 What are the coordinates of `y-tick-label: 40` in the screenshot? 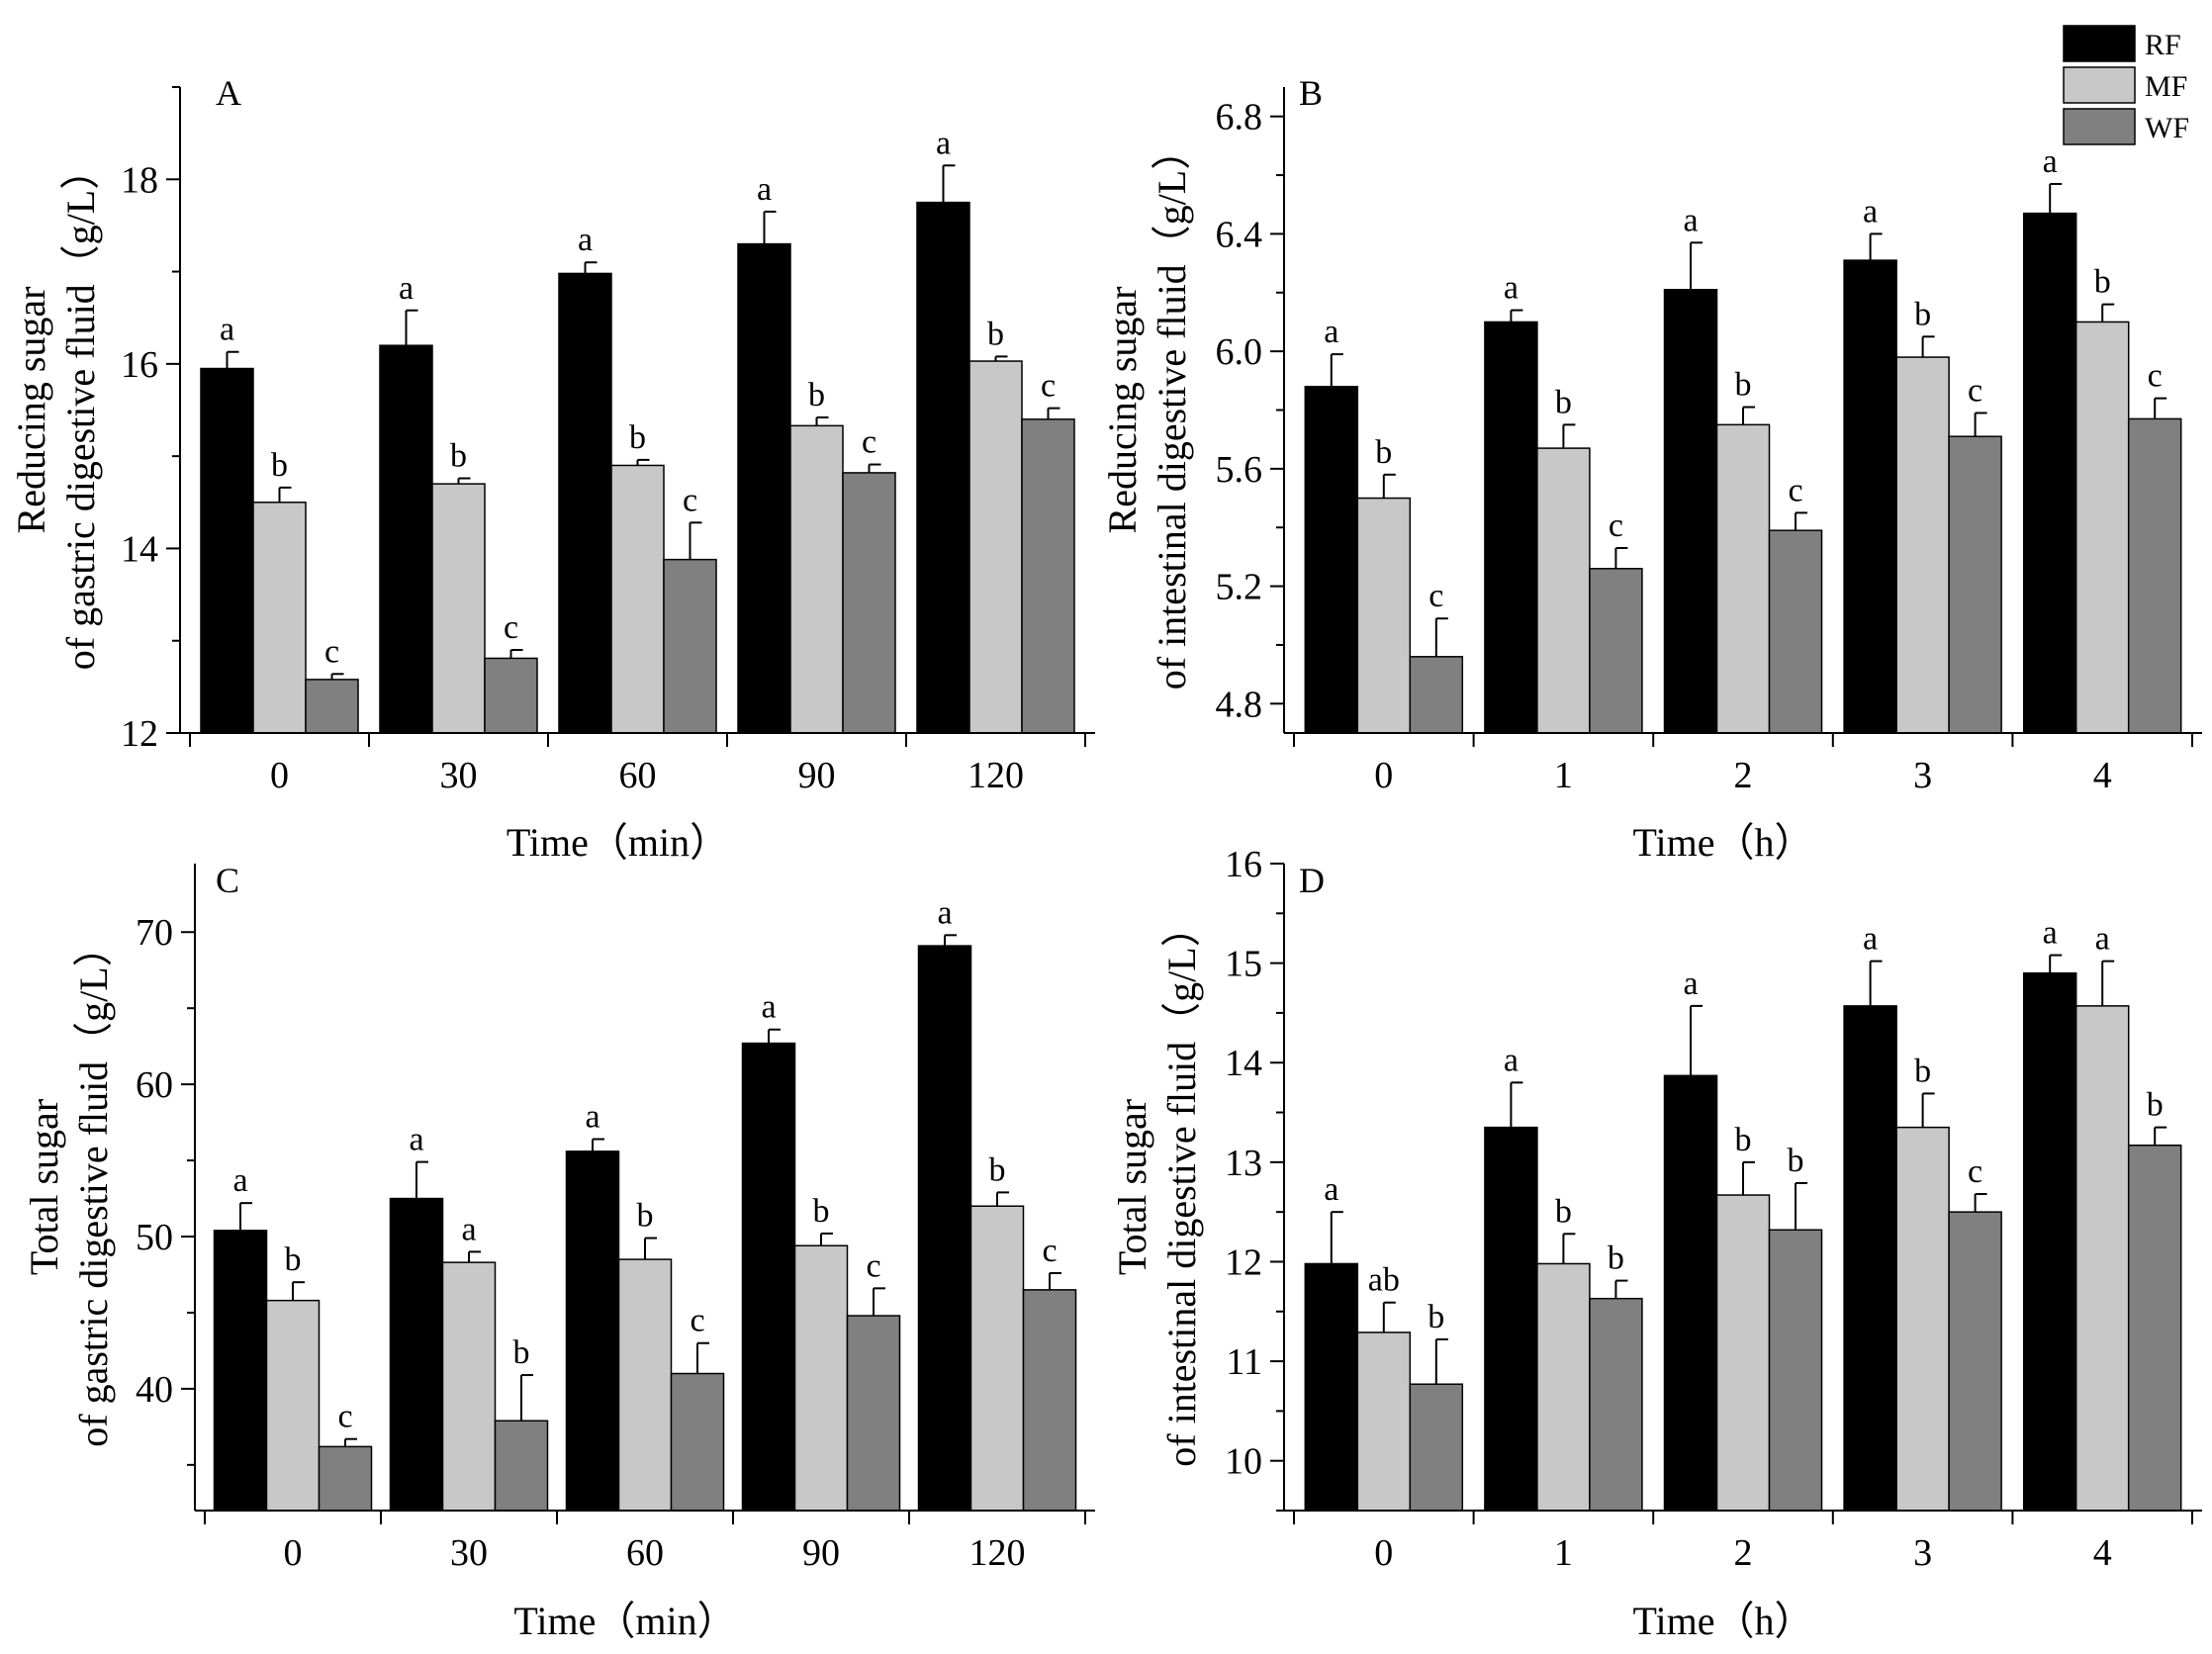 It's located at (154, 1390).